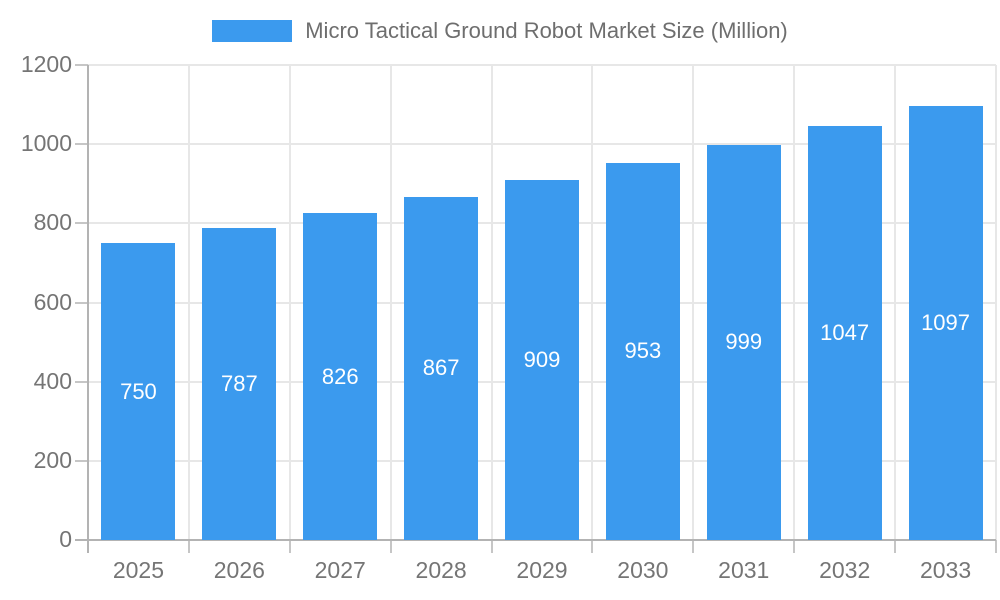 Image resolution: width=1000 pixels, height=600 pixels. What do you see at coordinates (643, 570) in the screenshot?
I see `x-axis-label: 2030` at bounding box center [643, 570].